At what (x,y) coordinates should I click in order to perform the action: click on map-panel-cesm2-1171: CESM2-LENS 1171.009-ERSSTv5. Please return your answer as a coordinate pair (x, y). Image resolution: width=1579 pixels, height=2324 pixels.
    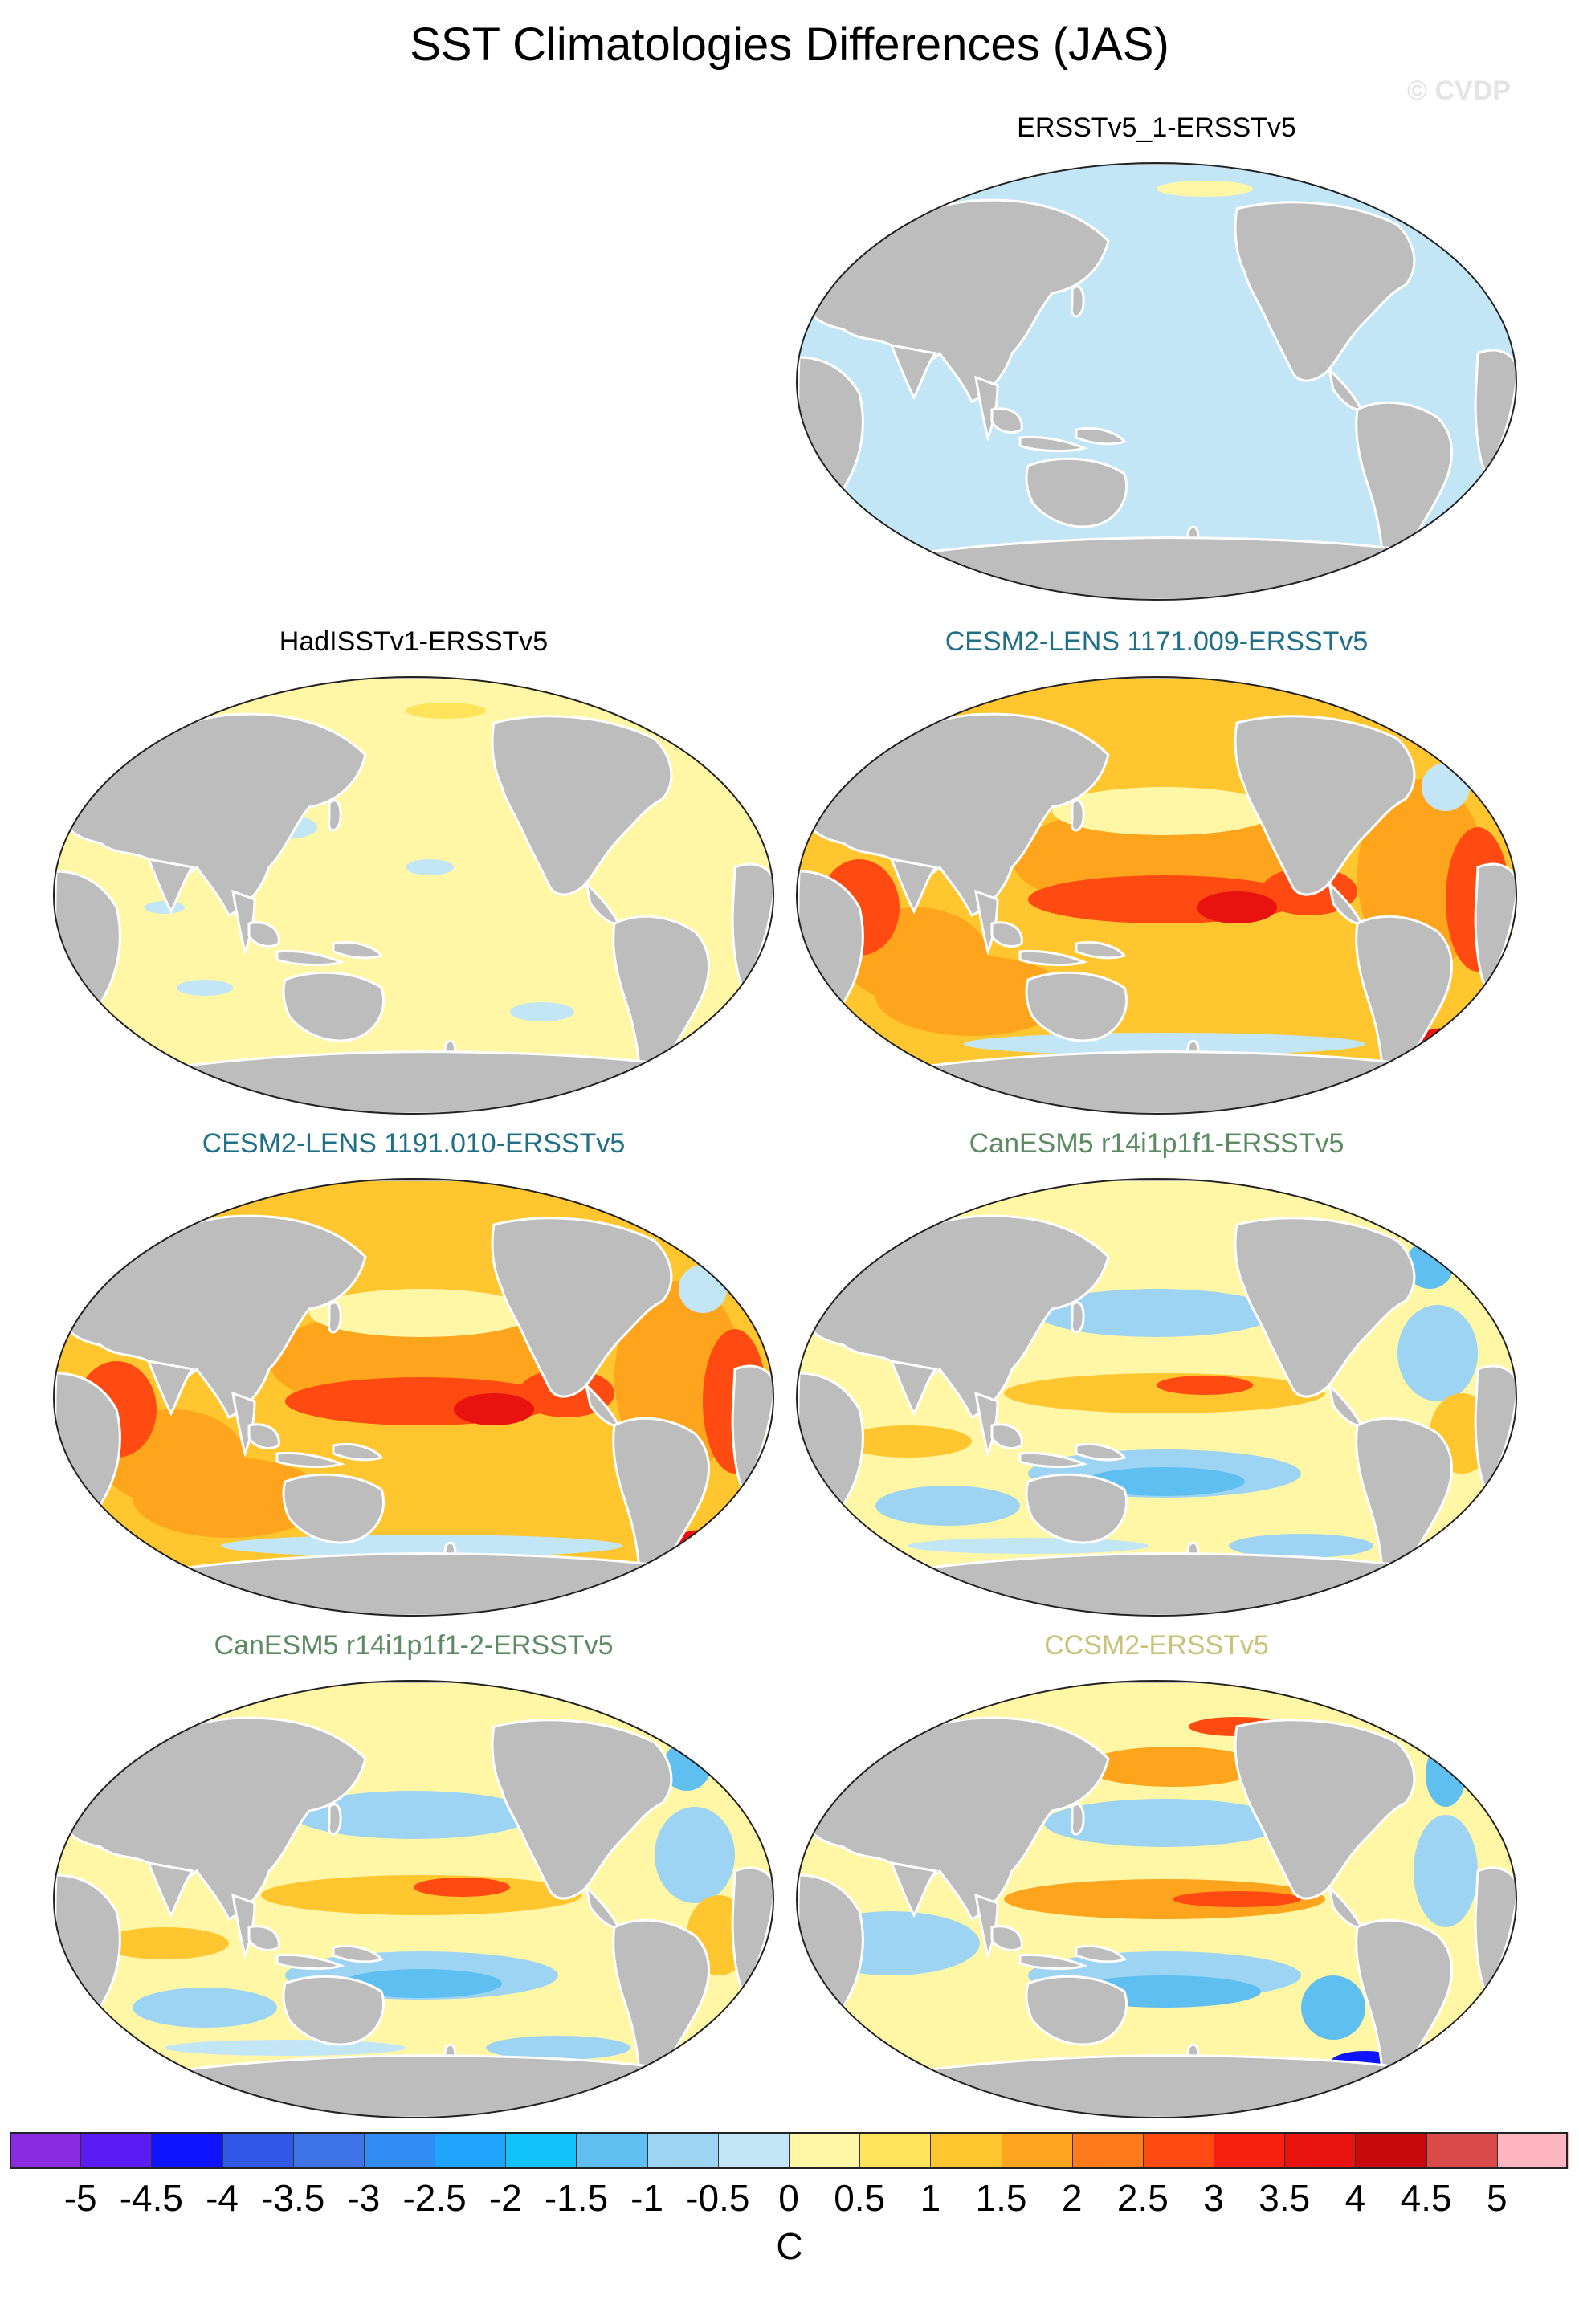
    Looking at the image, I should click on (1156, 875).